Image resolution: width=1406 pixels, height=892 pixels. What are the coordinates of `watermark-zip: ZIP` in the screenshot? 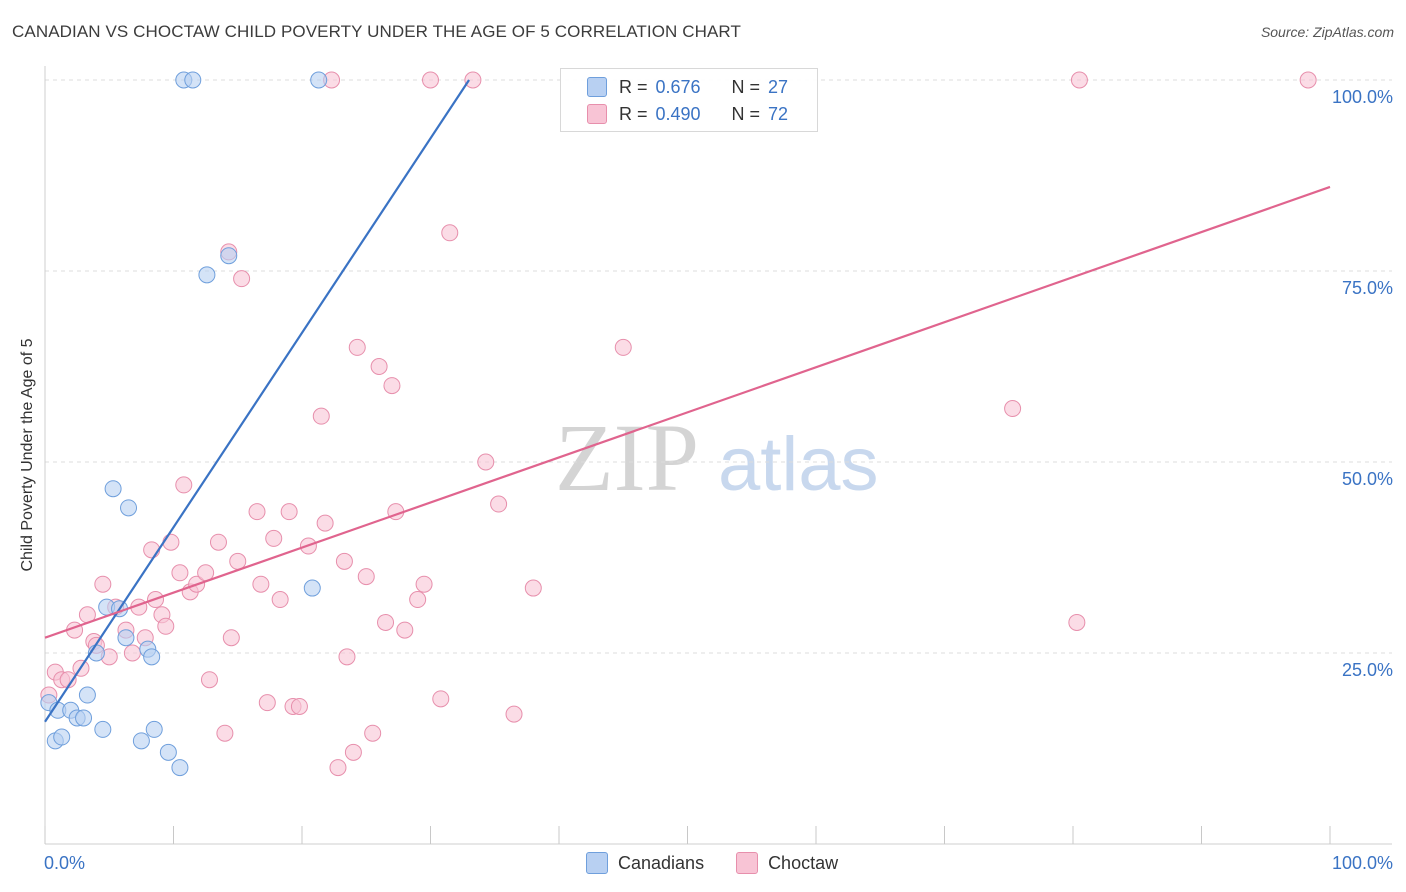 It's located at (627, 457).